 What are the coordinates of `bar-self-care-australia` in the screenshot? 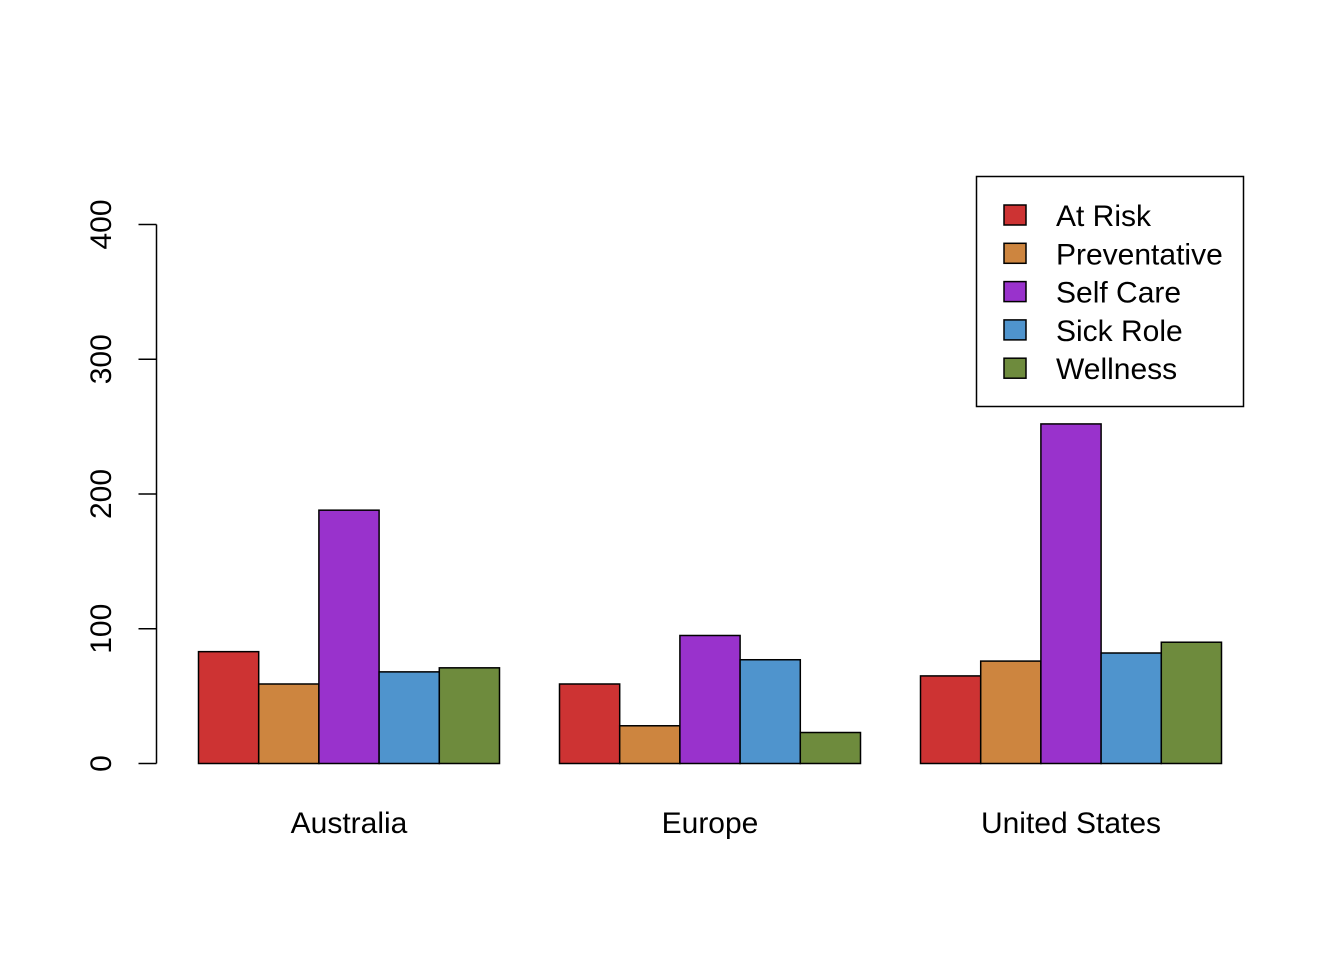 It's located at (349, 637).